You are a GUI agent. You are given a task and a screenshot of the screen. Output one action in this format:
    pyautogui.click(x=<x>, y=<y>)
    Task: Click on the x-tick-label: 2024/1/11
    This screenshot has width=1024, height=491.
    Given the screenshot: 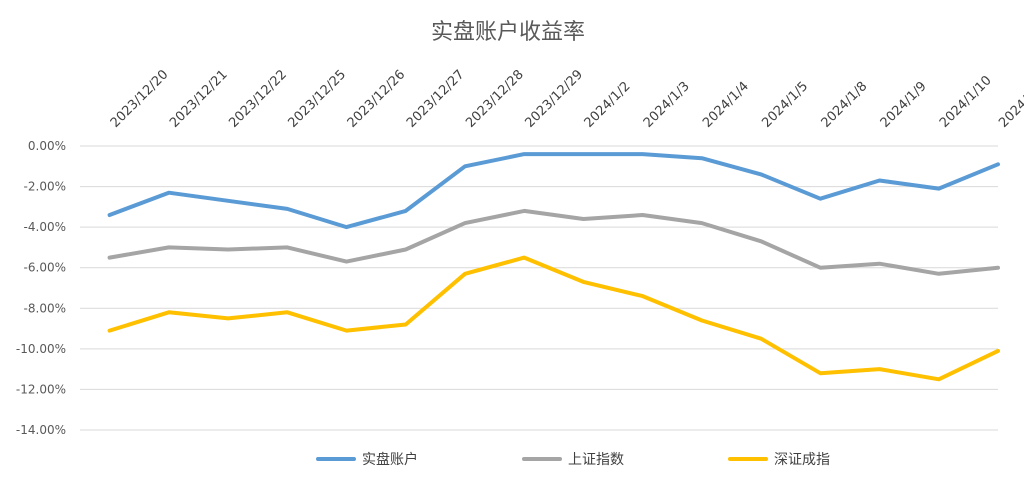 What is the action you would take?
    pyautogui.click(x=1010, y=102)
    